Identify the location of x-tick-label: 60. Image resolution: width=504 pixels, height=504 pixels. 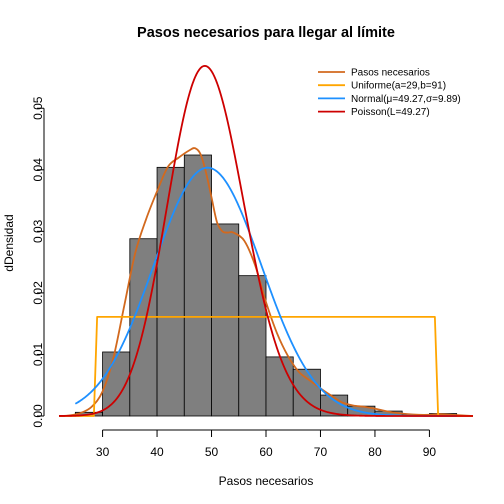
(266, 452).